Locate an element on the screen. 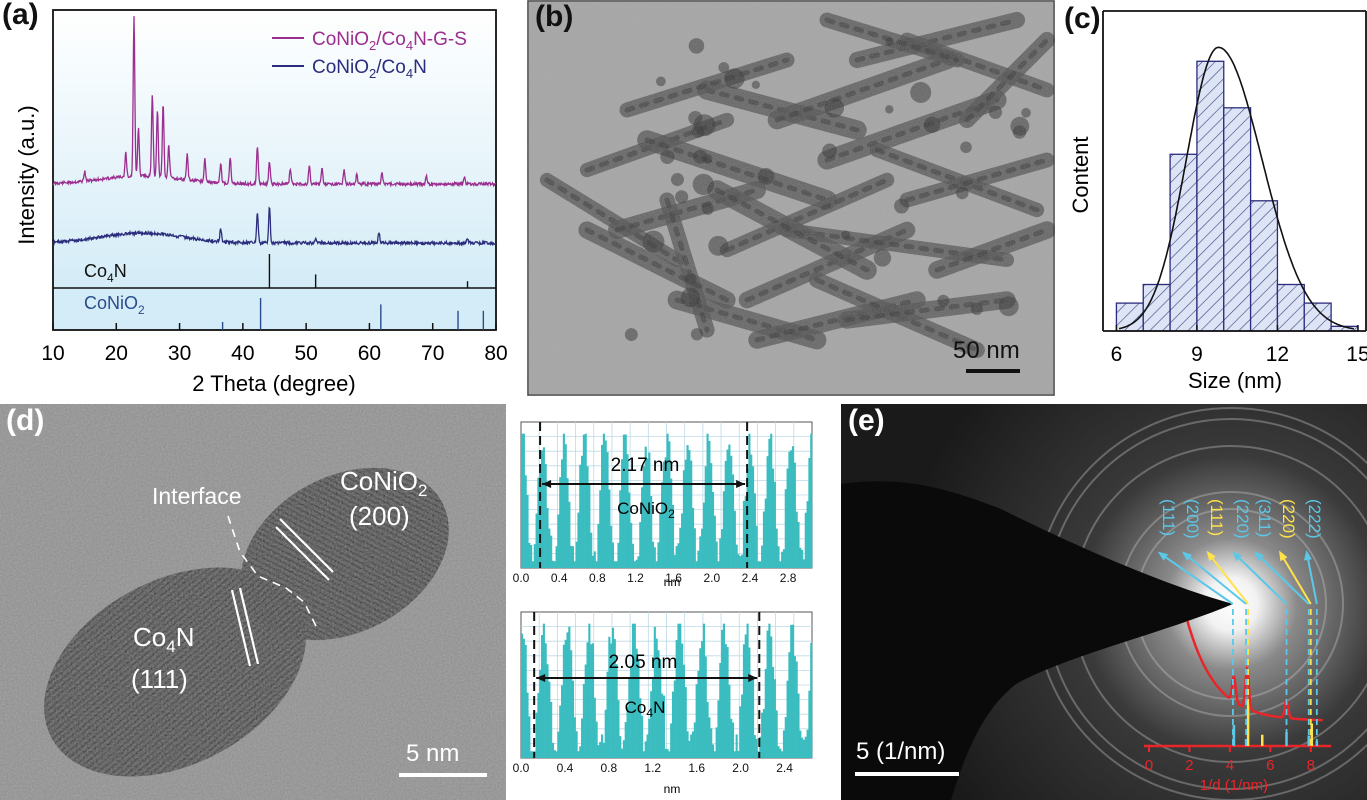 The image size is (1367, 800). x-tick-label: 12 is located at coordinates (1277, 354).